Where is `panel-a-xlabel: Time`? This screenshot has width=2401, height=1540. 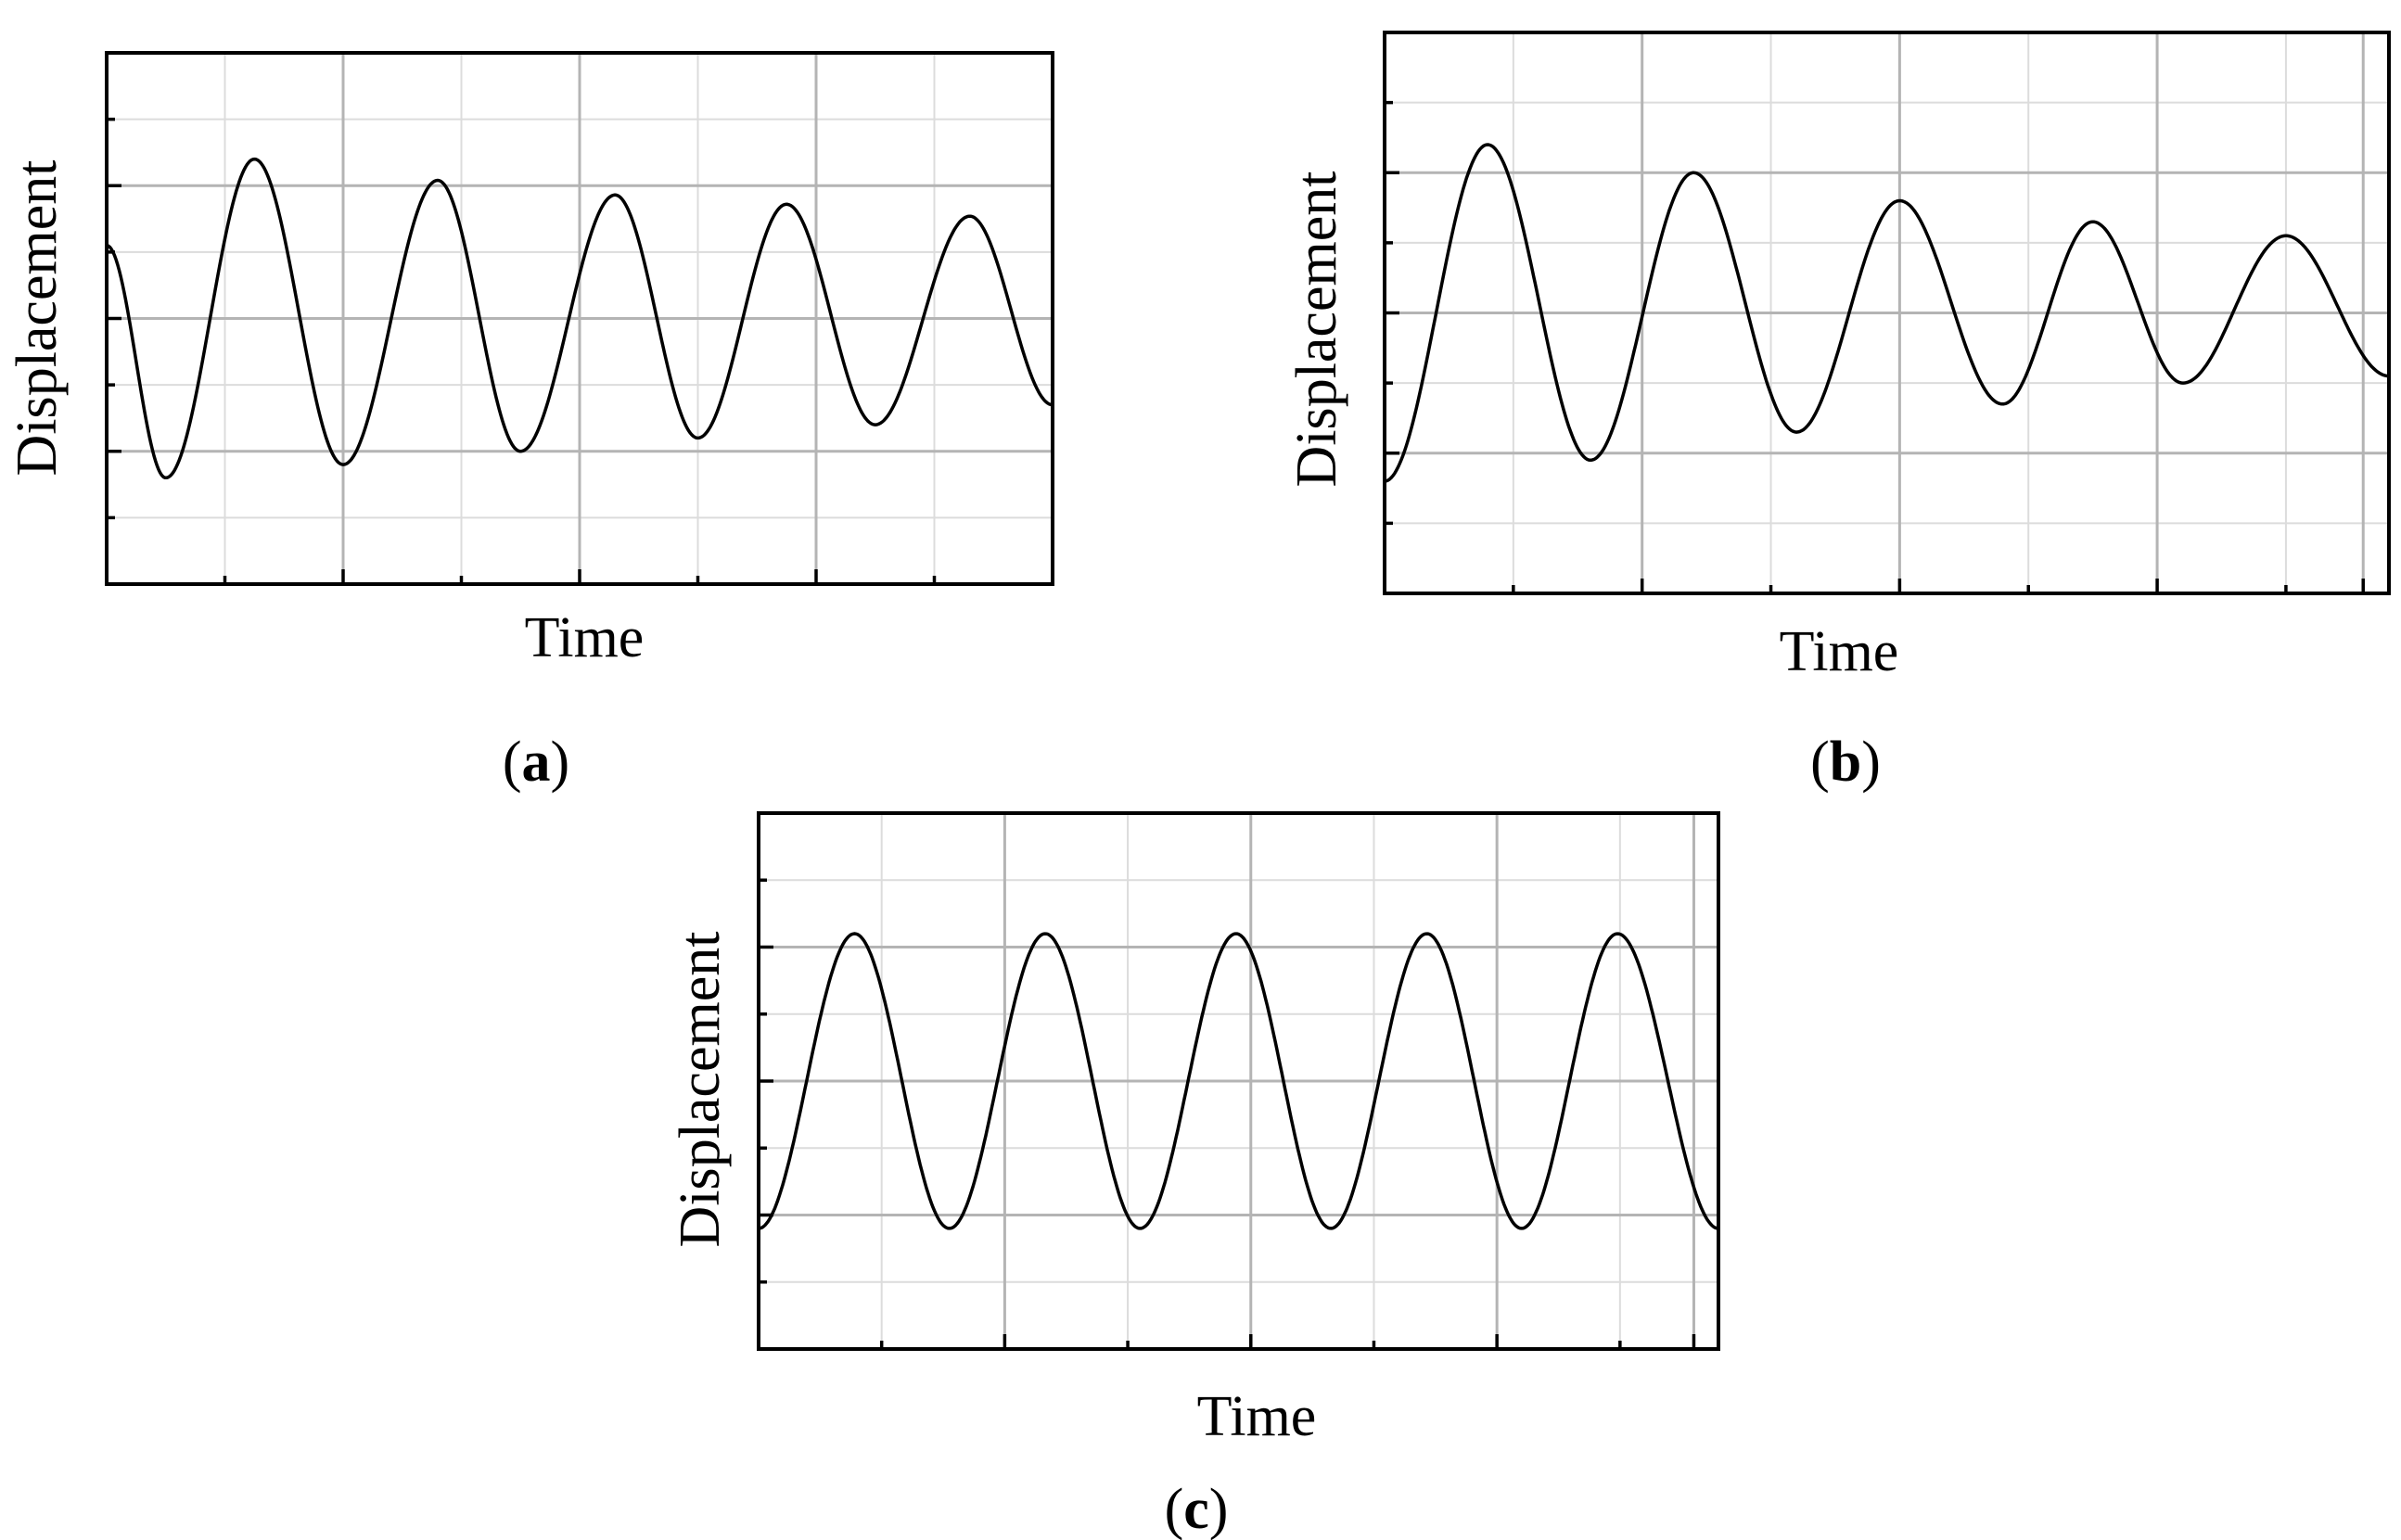
panel-a-xlabel: Time is located at coordinates (585, 637).